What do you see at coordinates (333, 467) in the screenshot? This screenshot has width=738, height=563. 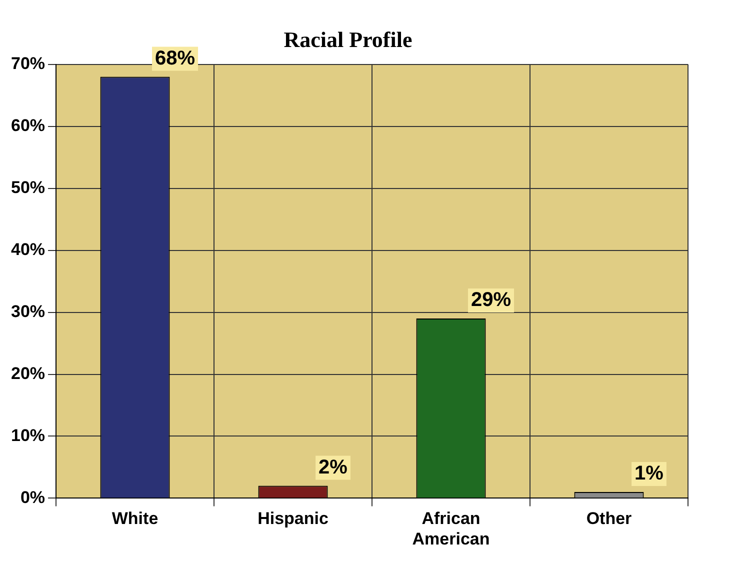 I see `data-label: 2%` at bounding box center [333, 467].